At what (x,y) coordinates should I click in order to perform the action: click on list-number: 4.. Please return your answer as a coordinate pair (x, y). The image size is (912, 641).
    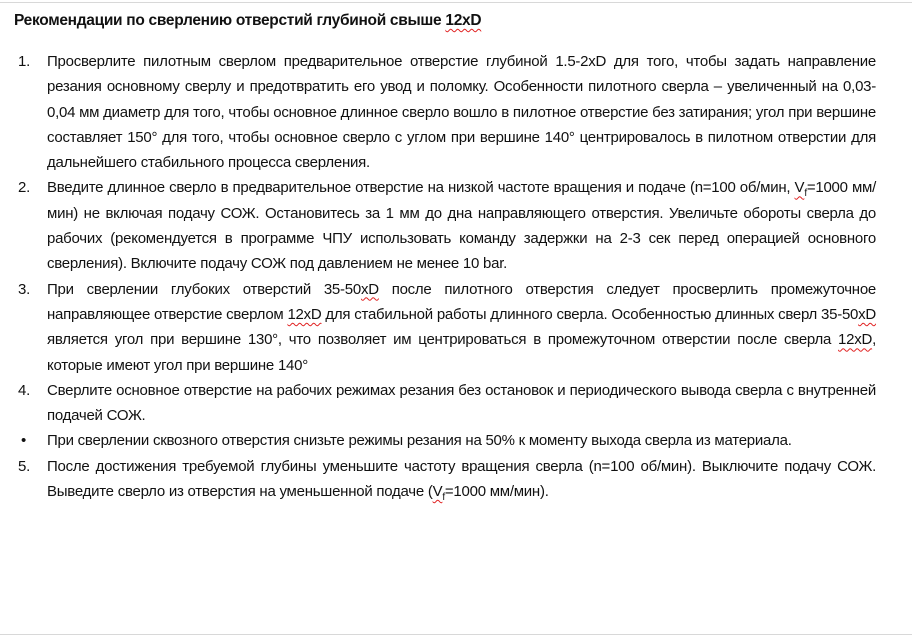
    Looking at the image, I should click on (24, 390).